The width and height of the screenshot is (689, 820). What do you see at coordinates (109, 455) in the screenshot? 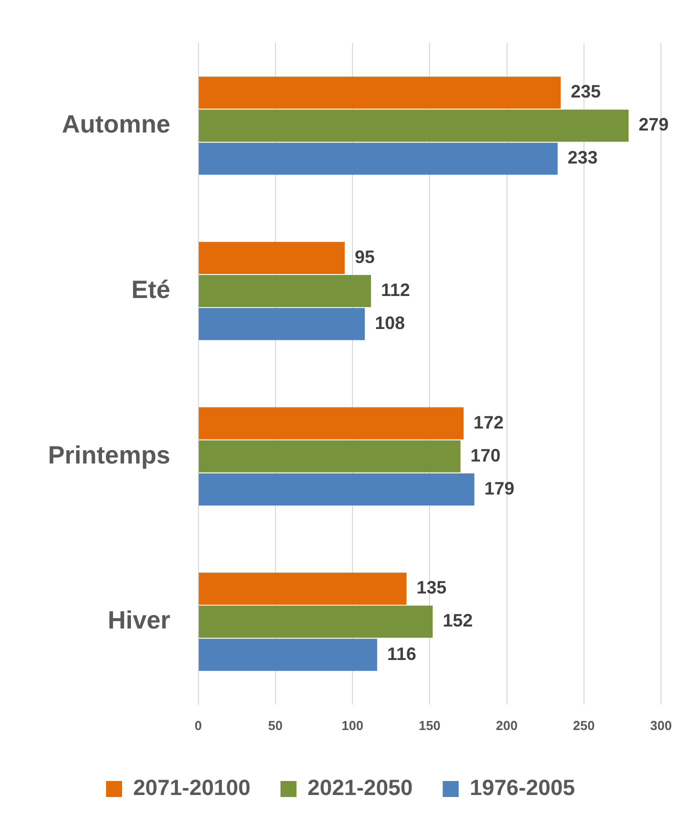
I see `y-tick-label: Printemps` at bounding box center [109, 455].